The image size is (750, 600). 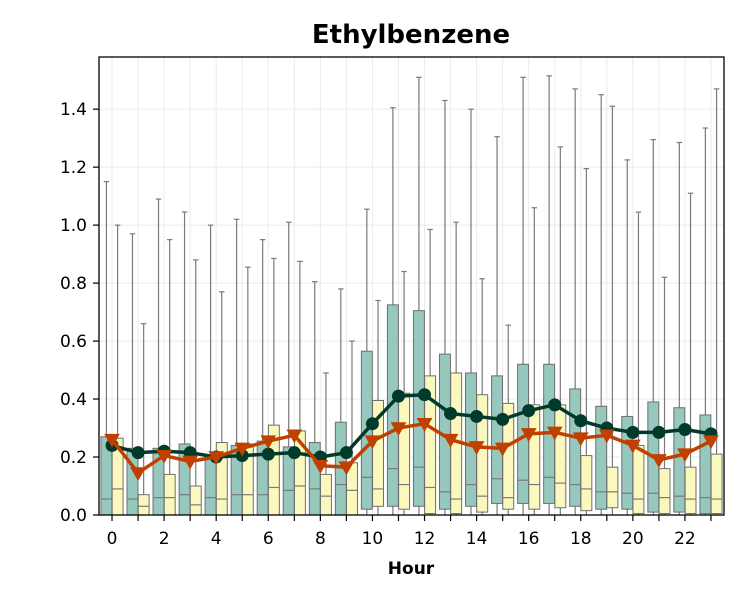 What do you see at coordinates (73, 516) in the screenshot?
I see `y-tick-label: 0.0` at bounding box center [73, 516].